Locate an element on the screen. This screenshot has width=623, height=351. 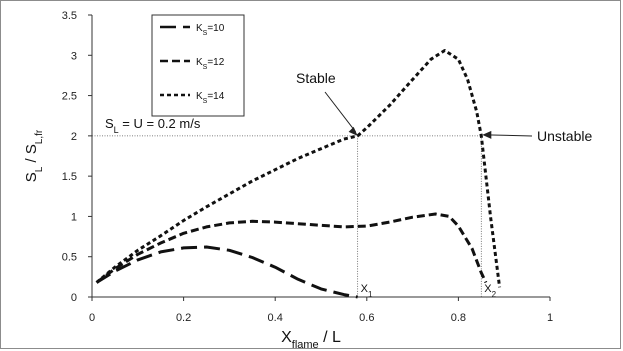
y-tick-label: 3 is located at coordinates (74, 56).